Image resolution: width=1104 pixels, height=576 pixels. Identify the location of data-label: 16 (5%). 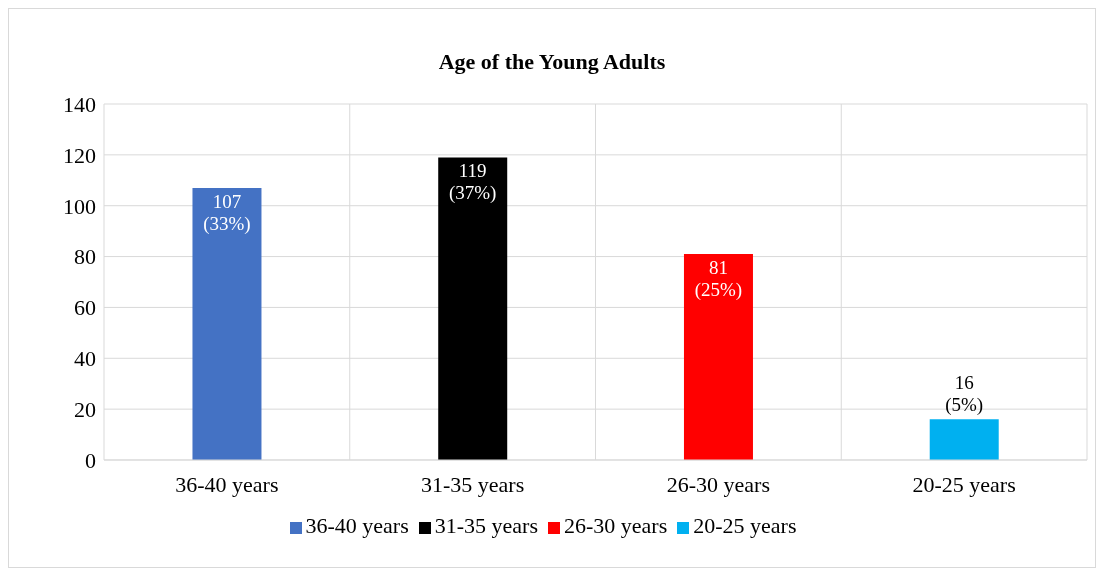
(964, 394).